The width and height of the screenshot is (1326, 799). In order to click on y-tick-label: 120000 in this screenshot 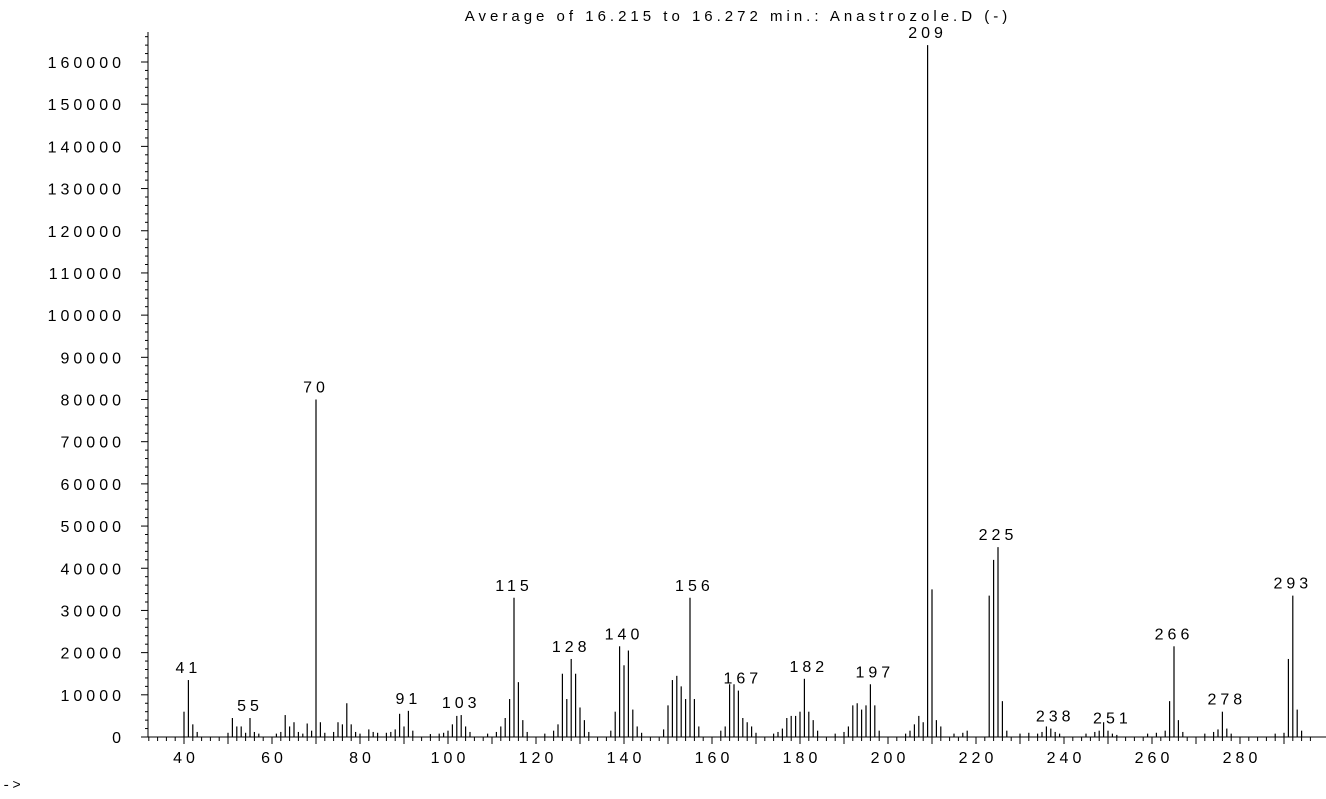, I will do `click(86, 232)`.